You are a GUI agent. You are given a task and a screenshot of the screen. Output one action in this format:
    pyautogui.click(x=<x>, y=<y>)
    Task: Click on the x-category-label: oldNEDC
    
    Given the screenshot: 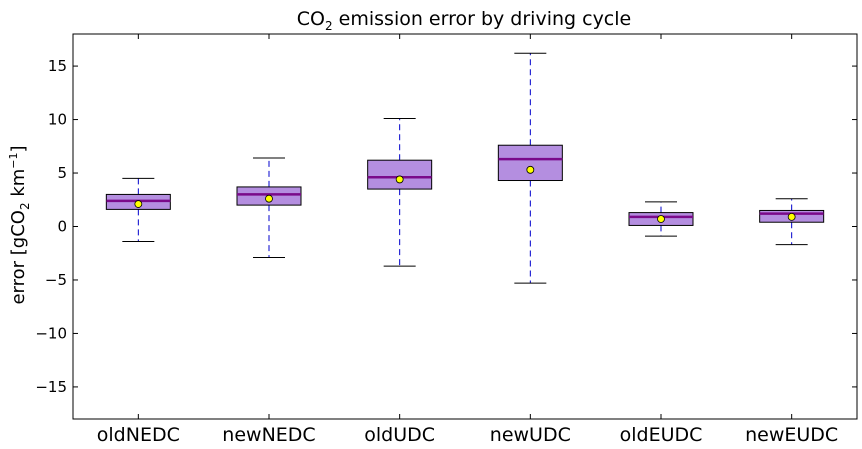 What is the action you would take?
    pyautogui.click(x=138, y=435)
    